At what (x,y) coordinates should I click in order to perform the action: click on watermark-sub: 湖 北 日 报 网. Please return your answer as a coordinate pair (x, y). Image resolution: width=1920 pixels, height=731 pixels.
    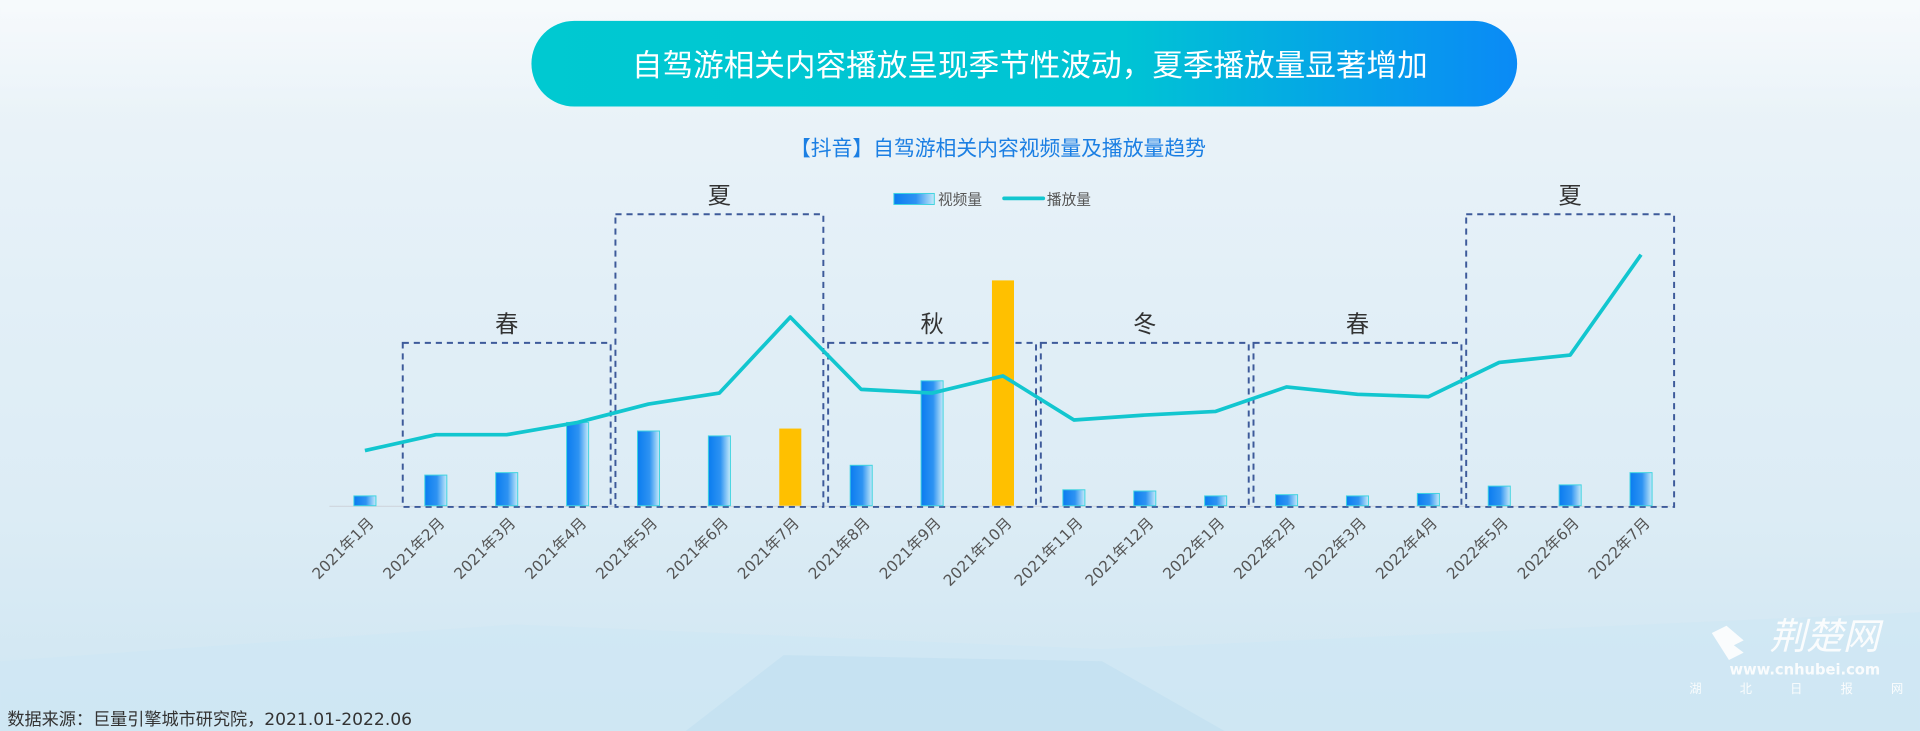
    Looking at the image, I should click on (1804, 688).